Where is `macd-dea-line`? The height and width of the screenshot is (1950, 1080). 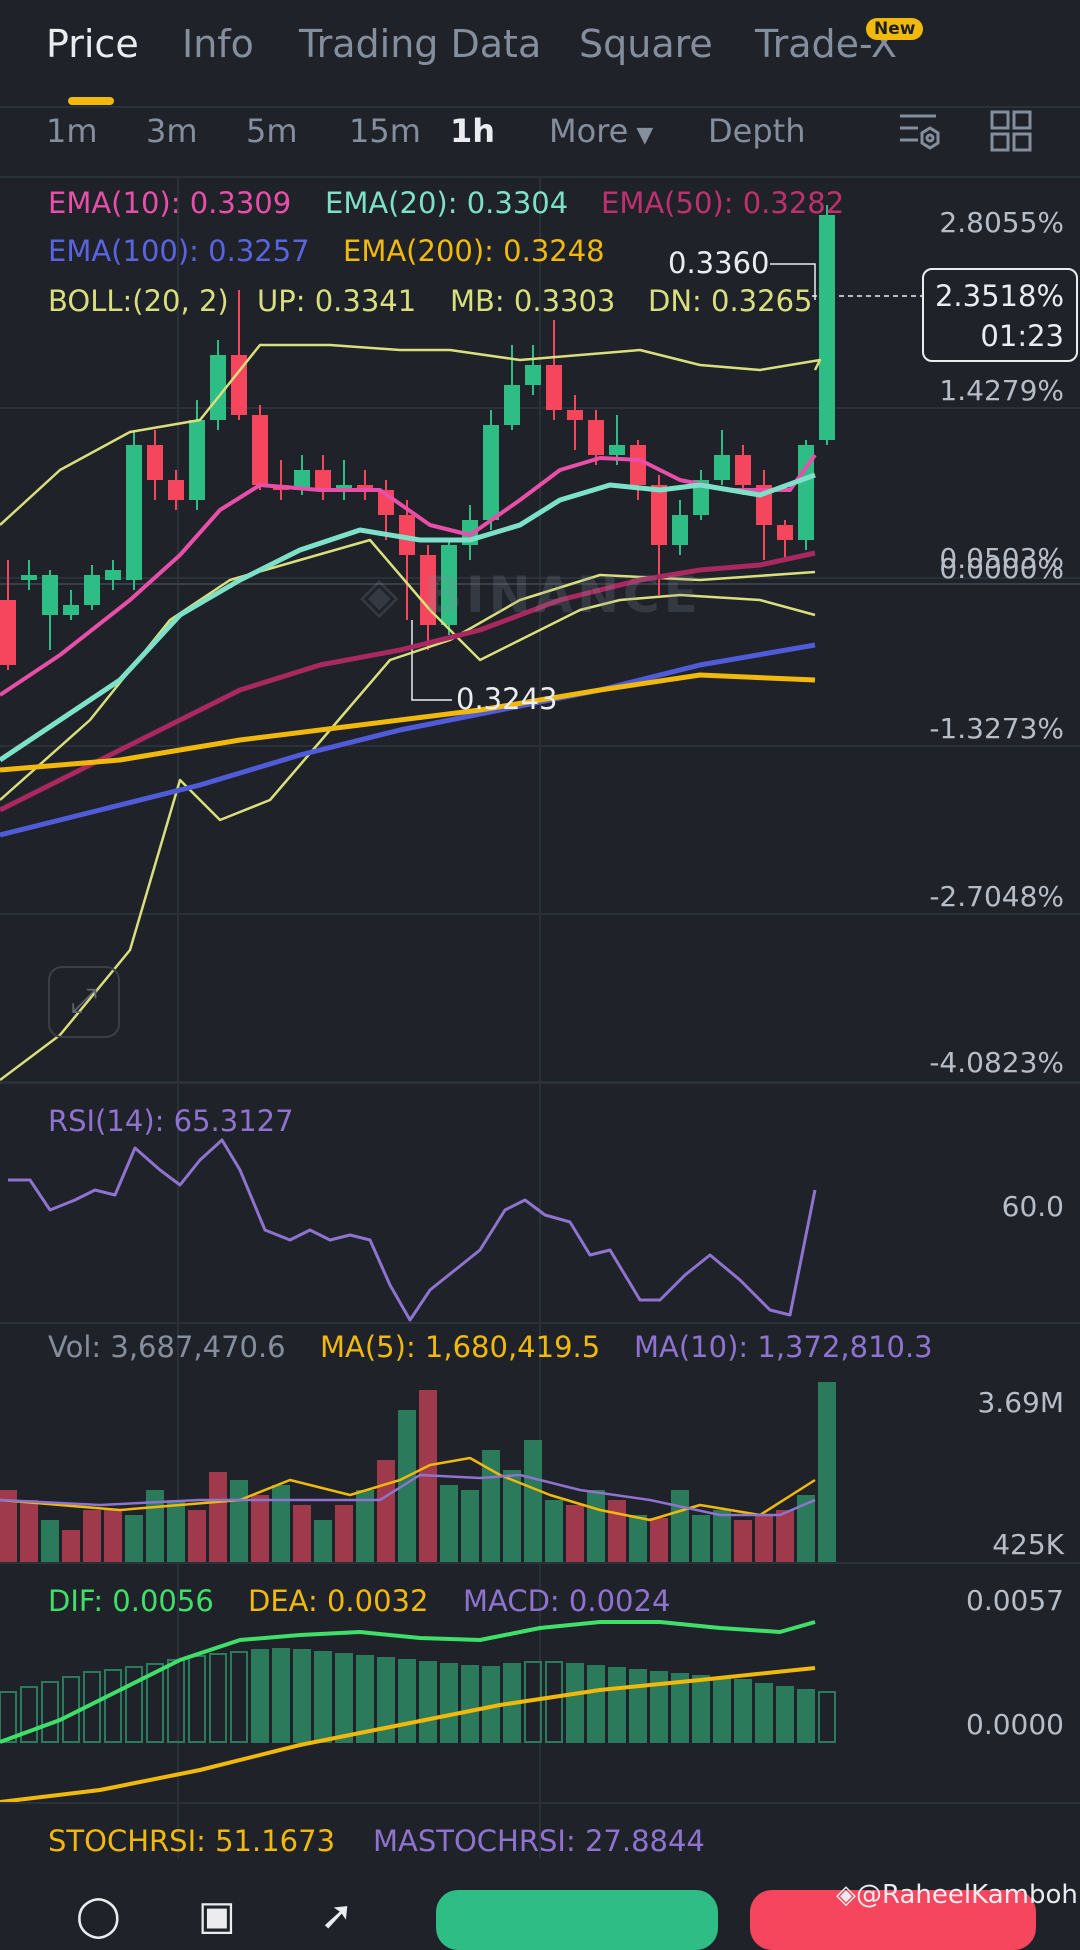 macd-dea-line is located at coordinates (408, 1735).